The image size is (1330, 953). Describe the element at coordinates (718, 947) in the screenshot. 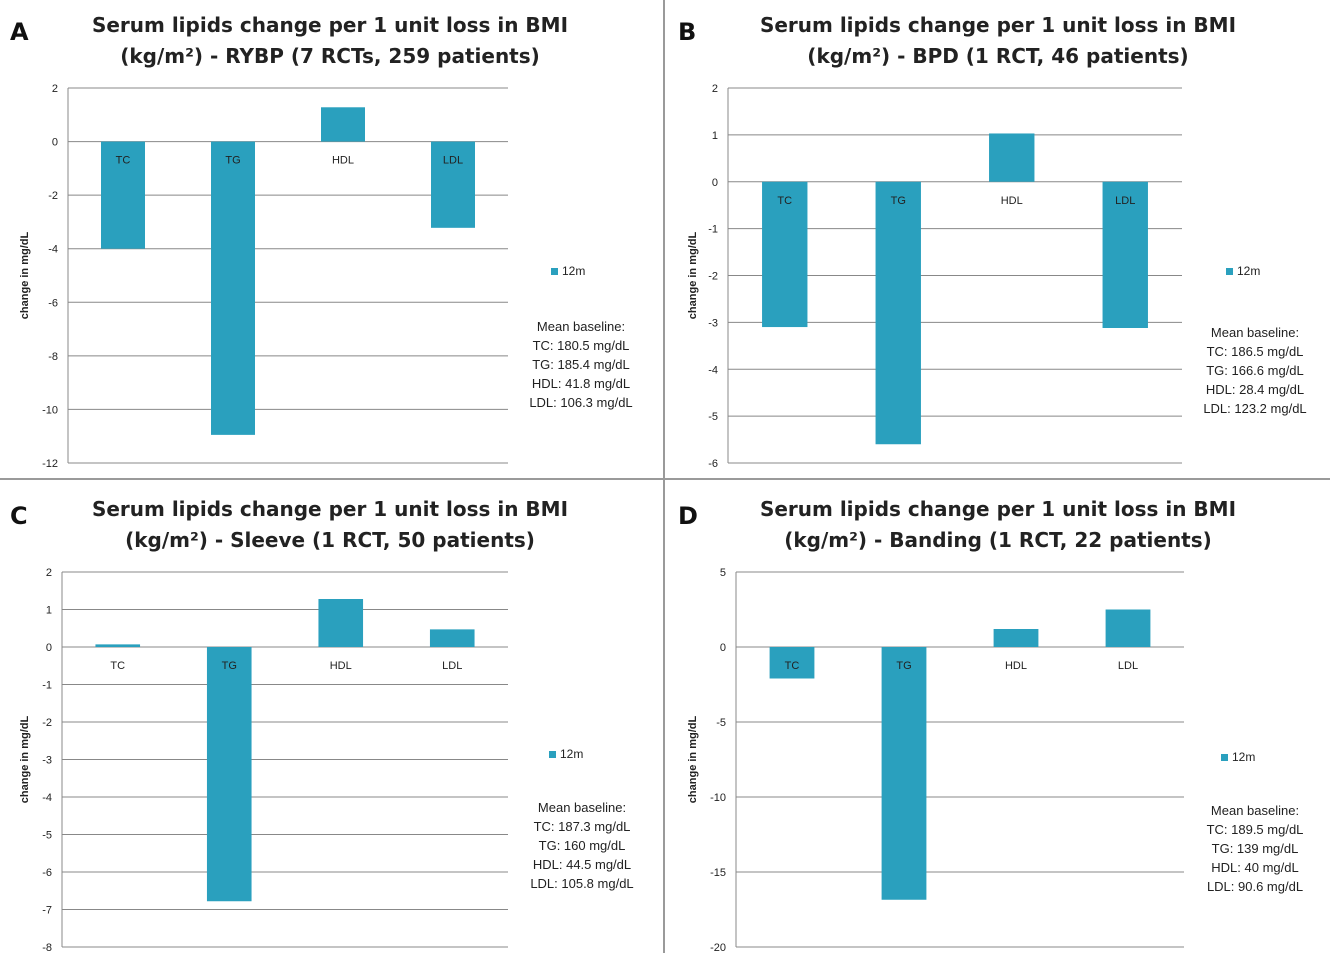

I see `y-tick-label: -20` at that location.